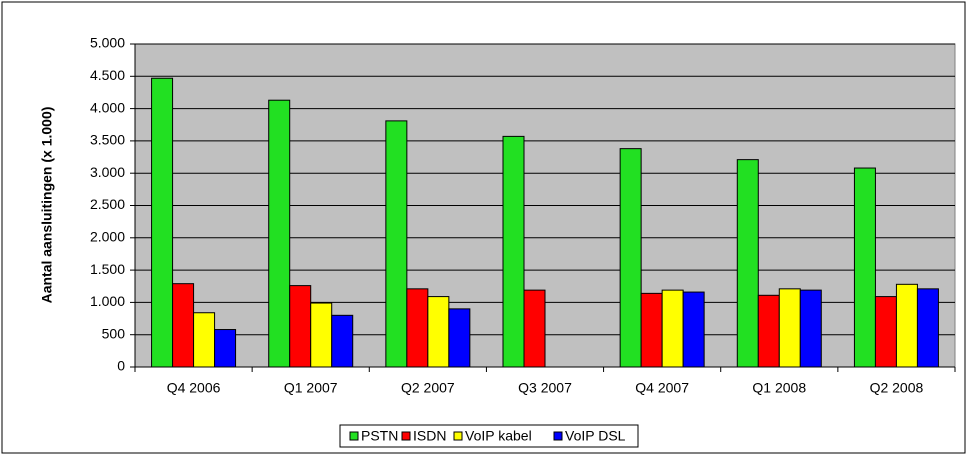 The height and width of the screenshot is (461, 968). What do you see at coordinates (107, 172) in the screenshot?
I see `y-tick-label: 3.000` at bounding box center [107, 172].